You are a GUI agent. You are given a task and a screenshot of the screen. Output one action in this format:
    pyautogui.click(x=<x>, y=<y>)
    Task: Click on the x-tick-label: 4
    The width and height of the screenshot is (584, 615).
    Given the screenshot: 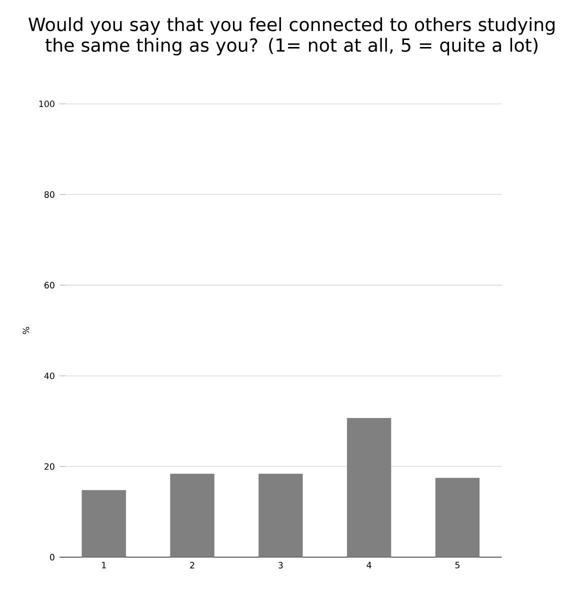 What is the action you would take?
    pyautogui.click(x=369, y=565)
    